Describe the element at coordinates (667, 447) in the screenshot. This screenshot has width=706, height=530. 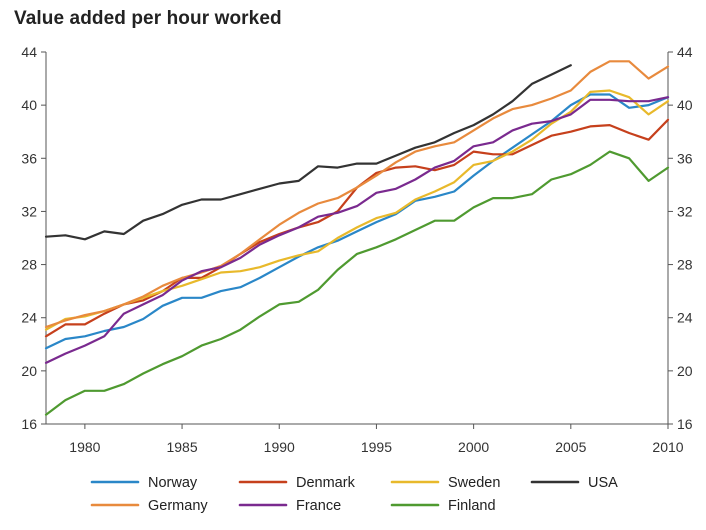
I see `x-tick-label: 2010` at that location.